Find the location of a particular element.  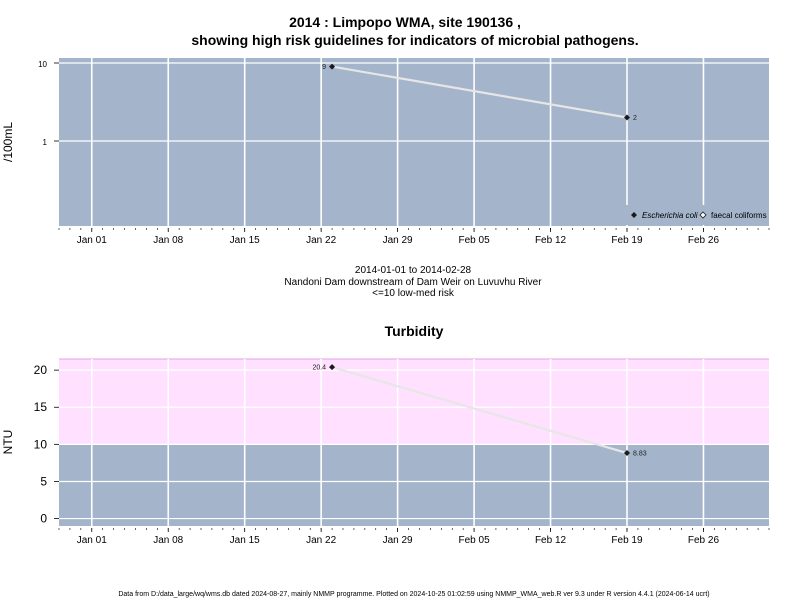

chart1-legend: Escherichia coli faecal coliforms is located at coordinates (695, 215).